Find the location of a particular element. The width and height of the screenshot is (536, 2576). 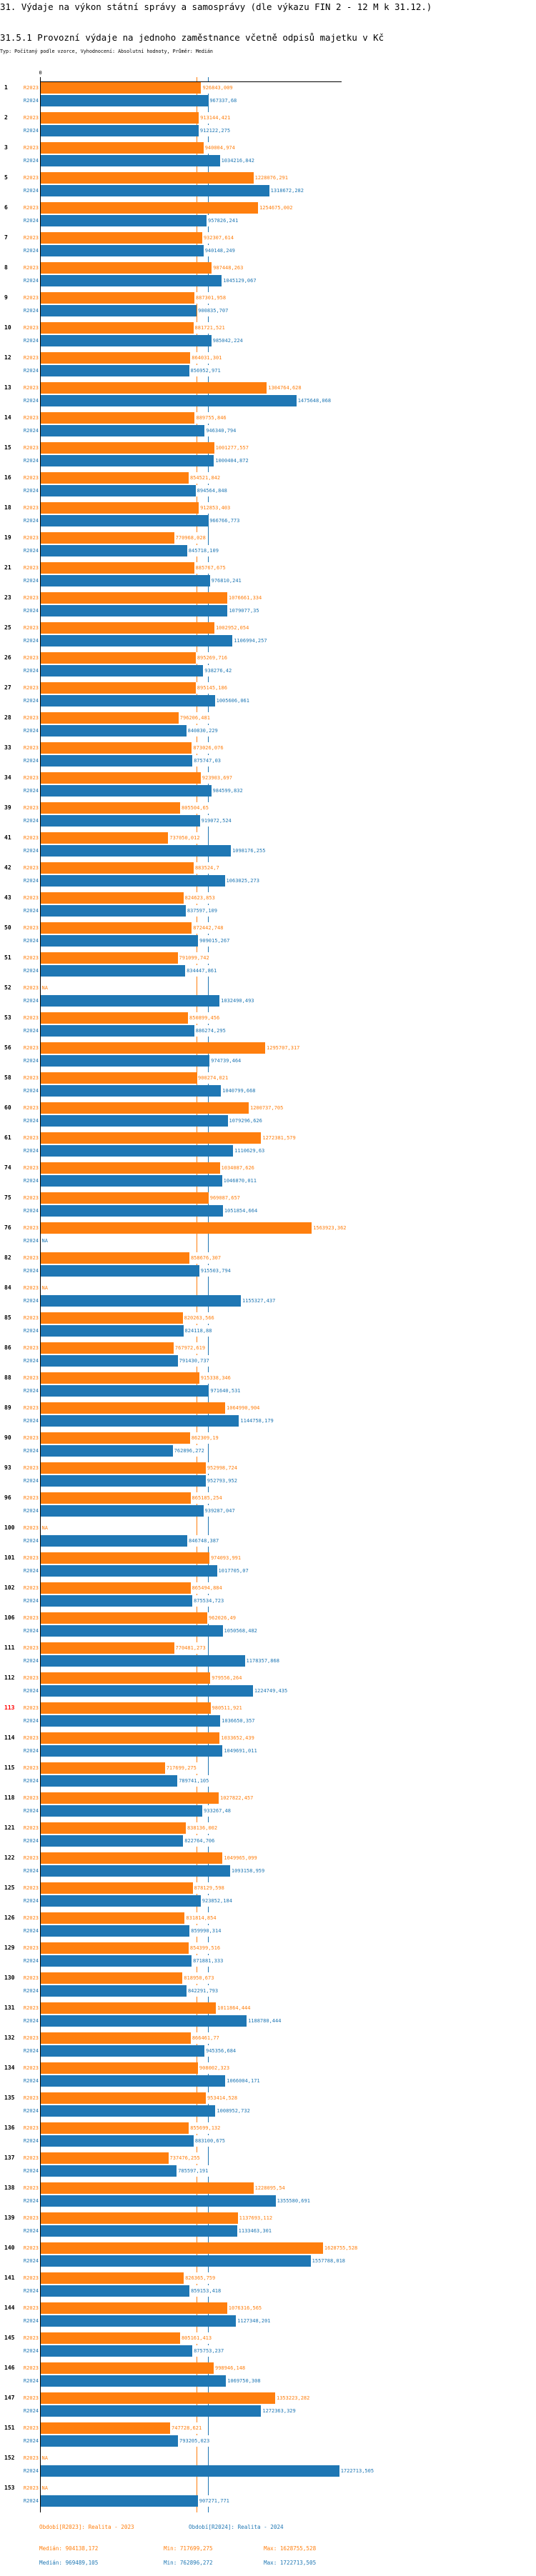

y-axis-line is located at coordinates (40, 1294).